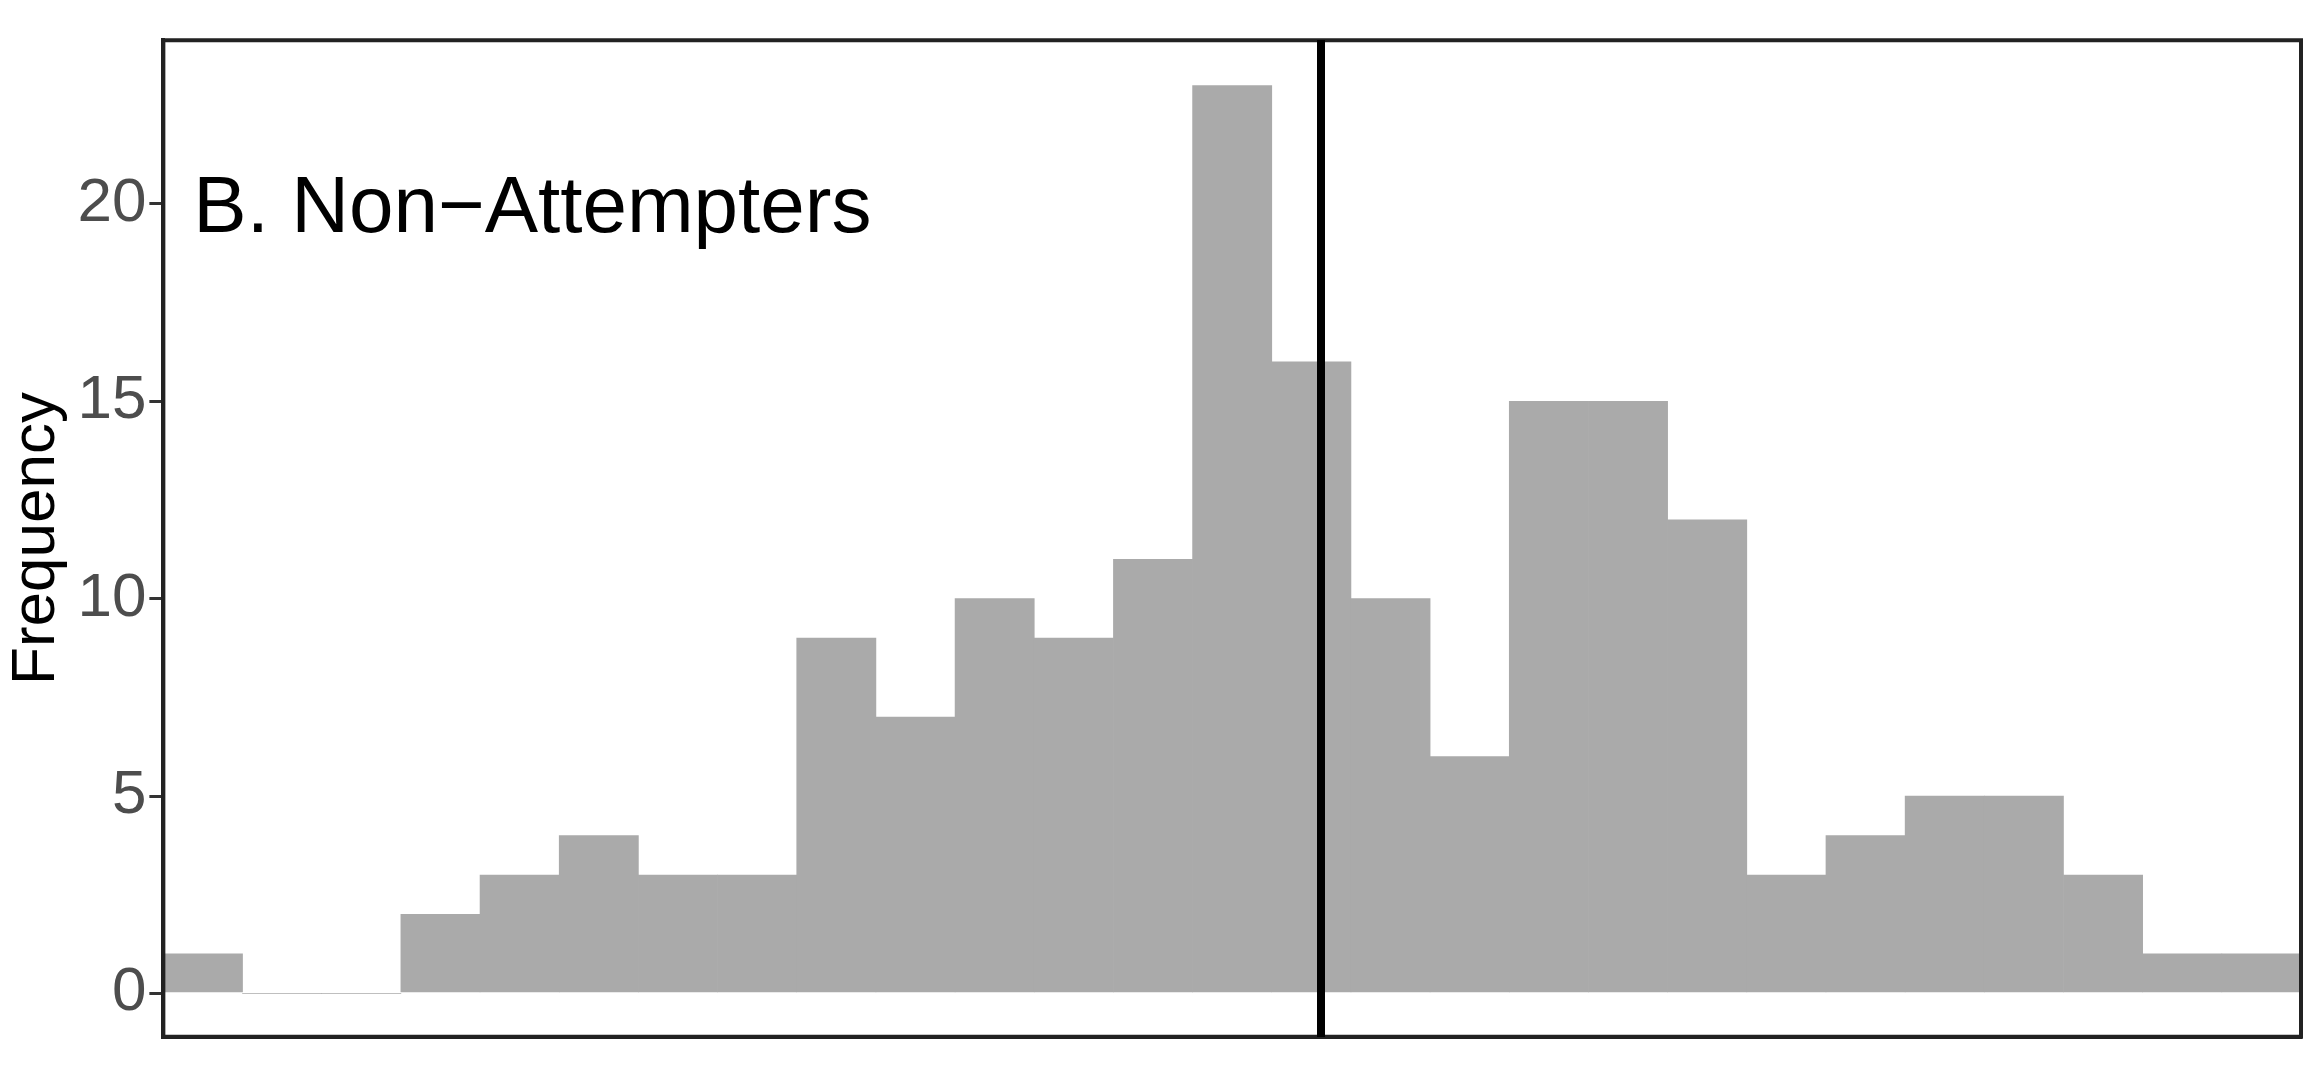 The width and height of the screenshot is (2307, 1077). I want to click on y-axis-title: Frequency, so click(34, 538).